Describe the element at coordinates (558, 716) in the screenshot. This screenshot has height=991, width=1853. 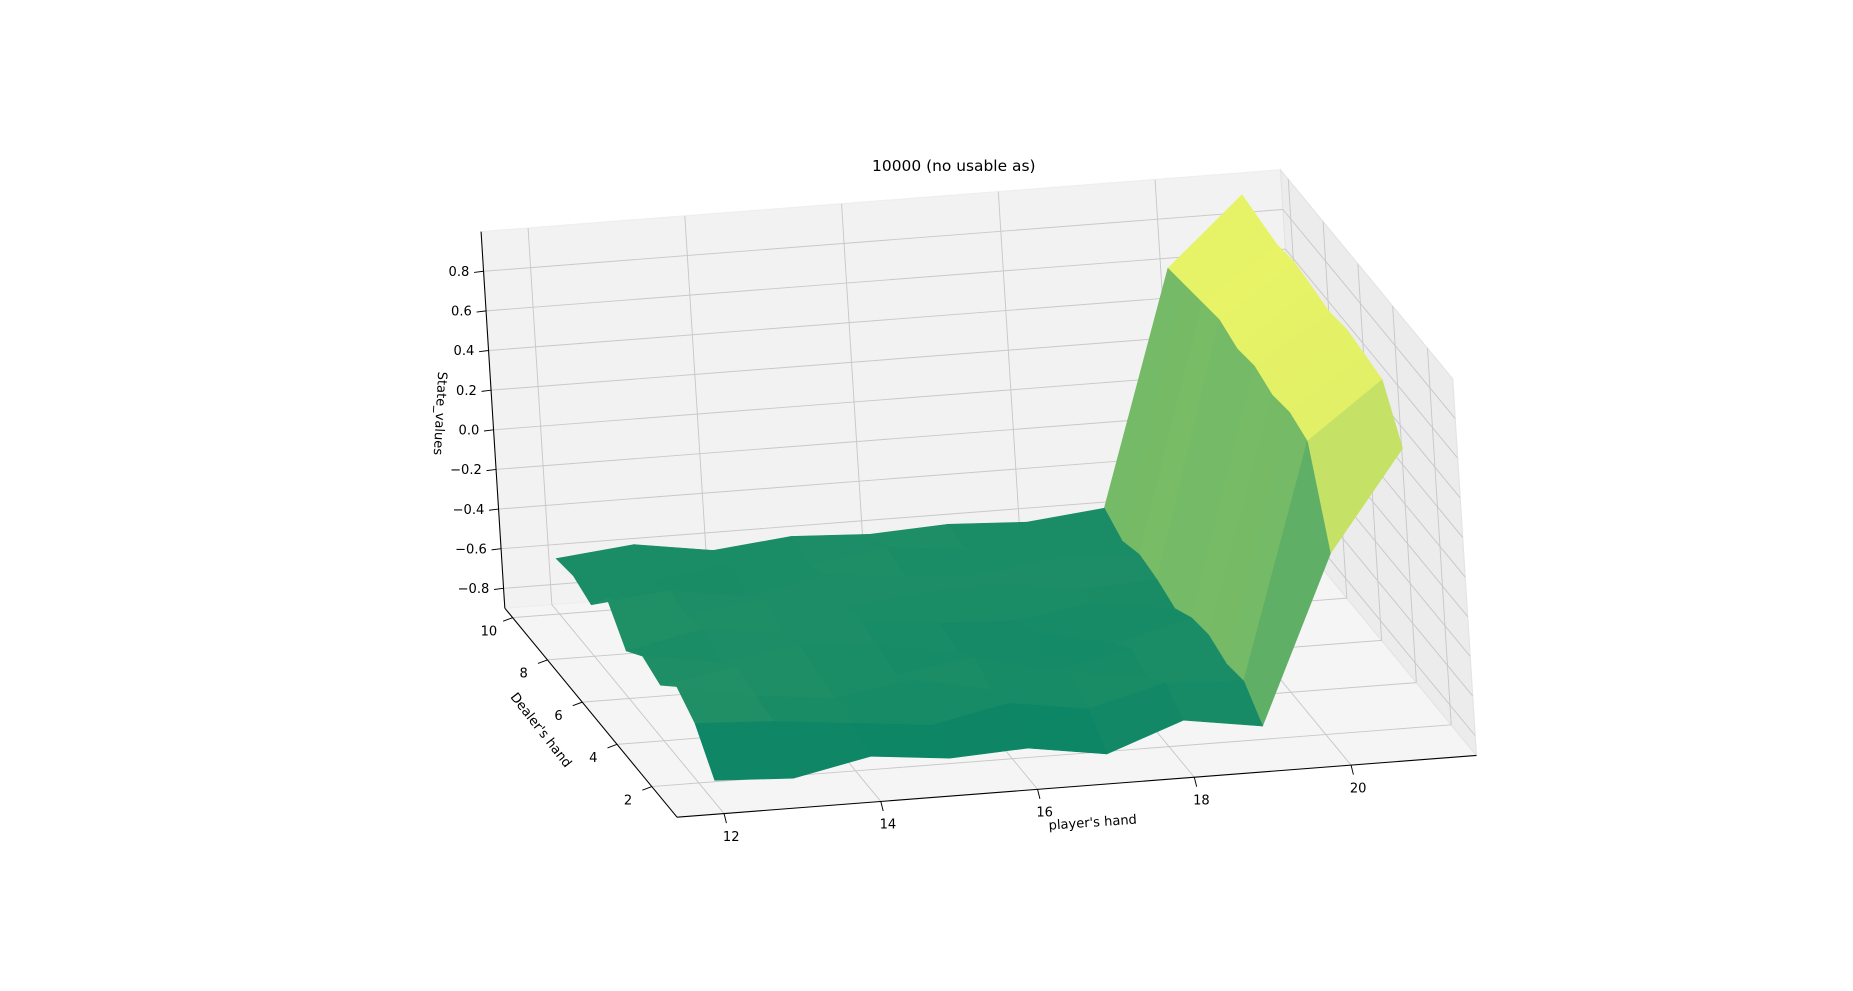
I see `y-tick-label: 6` at that location.